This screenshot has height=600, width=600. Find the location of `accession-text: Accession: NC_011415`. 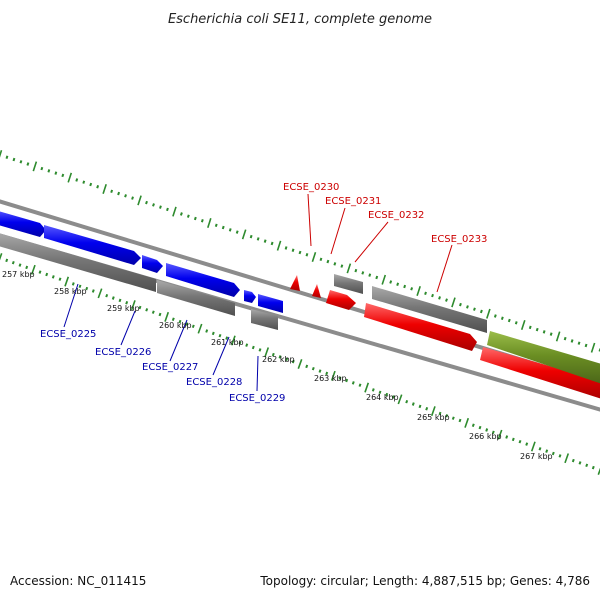

accession-text: Accession: NC_011415 is located at coordinates (78, 581).